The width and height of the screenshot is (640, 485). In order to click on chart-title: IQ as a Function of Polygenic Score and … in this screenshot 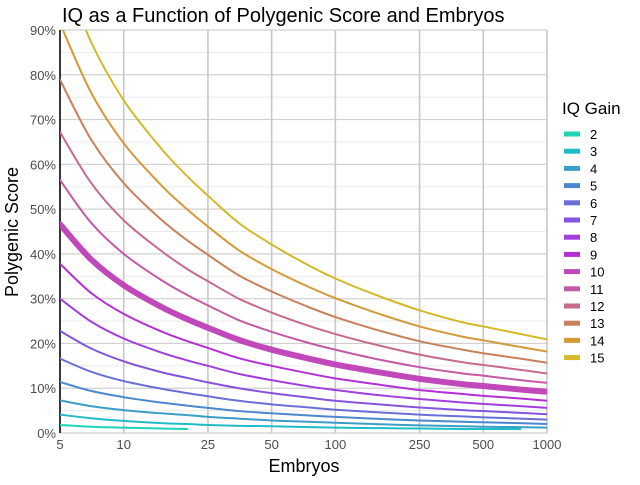, I will do `click(283, 16)`.